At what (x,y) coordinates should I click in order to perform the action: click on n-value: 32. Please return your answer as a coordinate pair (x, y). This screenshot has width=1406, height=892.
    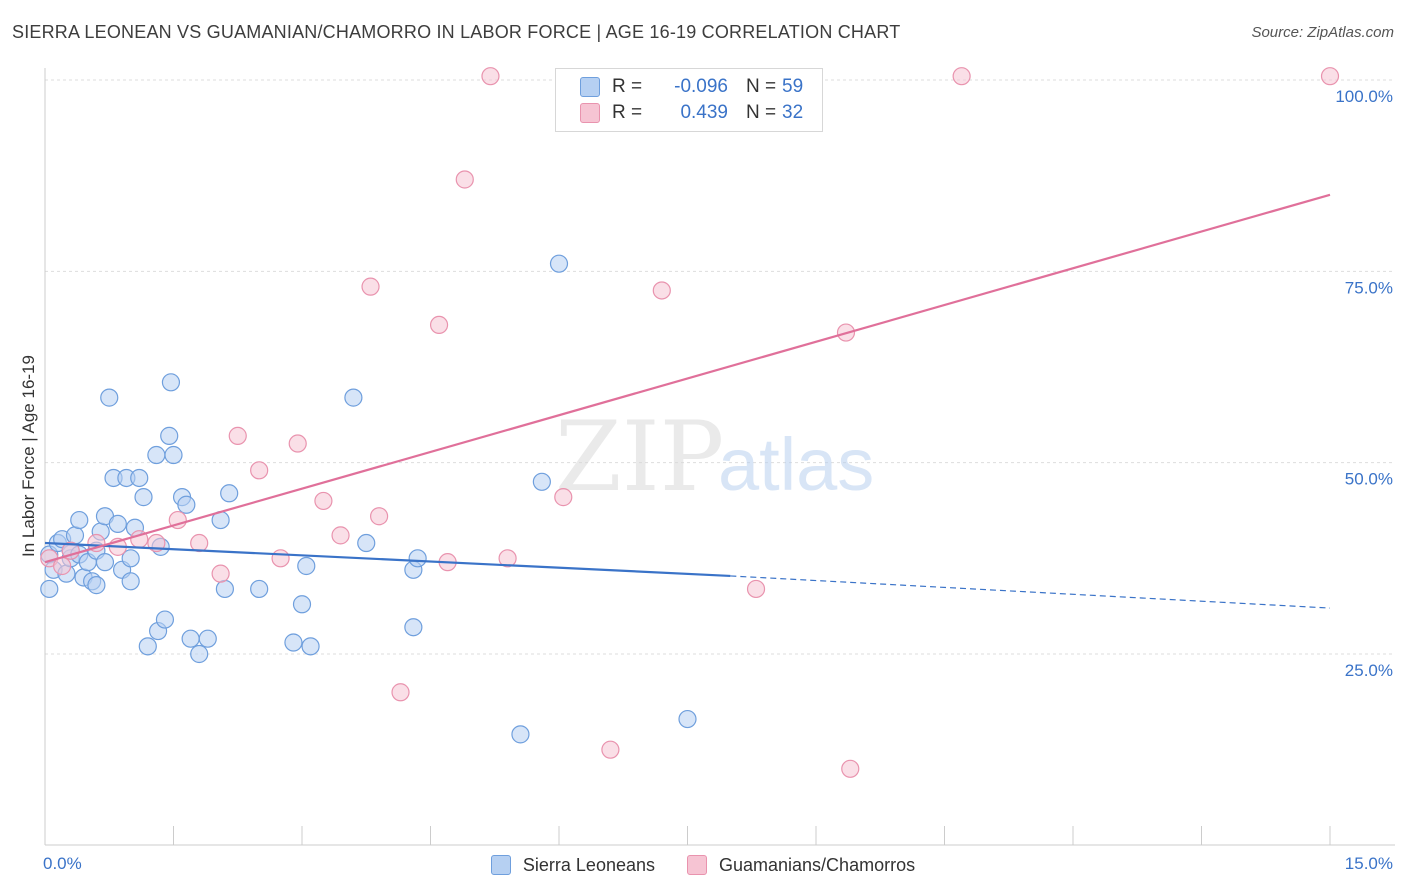
    Looking at the image, I should click on (793, 112).